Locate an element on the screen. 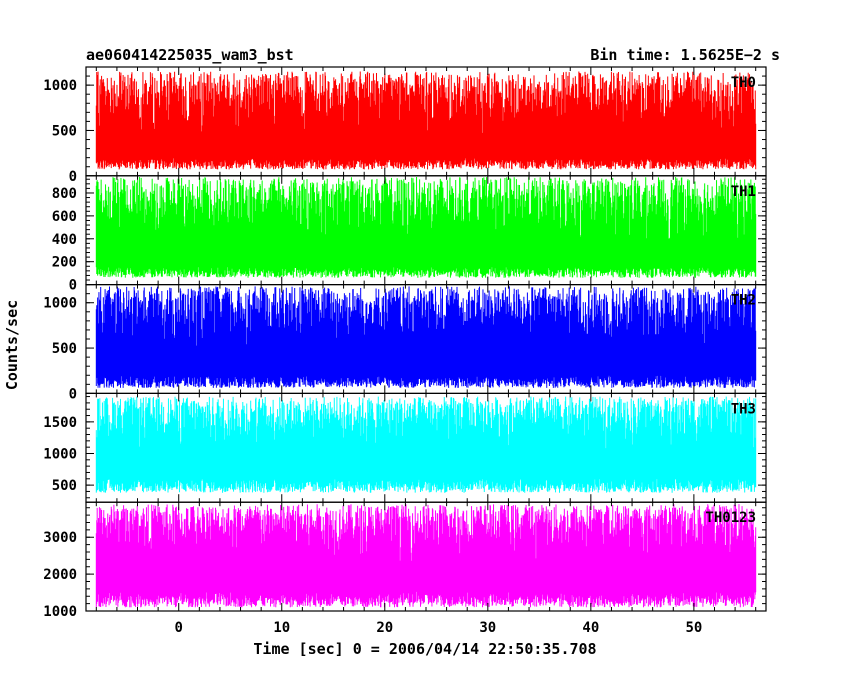 This screenshot has height=680, width=850. y-tick-label: 800 is located at coordinates (64, 194).